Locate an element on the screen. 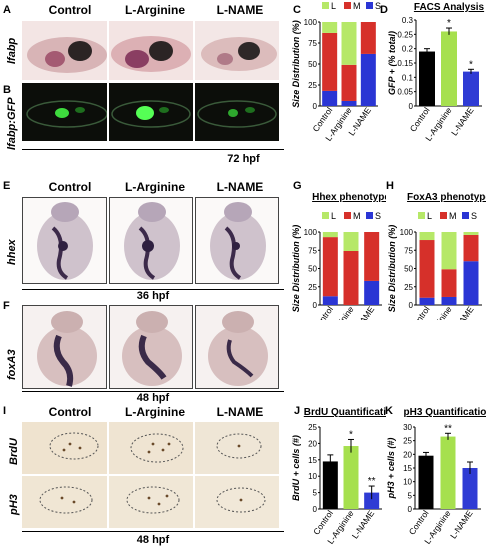 The image size is (487, 550). chart-d-y-tick-label: 0.3 is located at coordinates (408, 20).